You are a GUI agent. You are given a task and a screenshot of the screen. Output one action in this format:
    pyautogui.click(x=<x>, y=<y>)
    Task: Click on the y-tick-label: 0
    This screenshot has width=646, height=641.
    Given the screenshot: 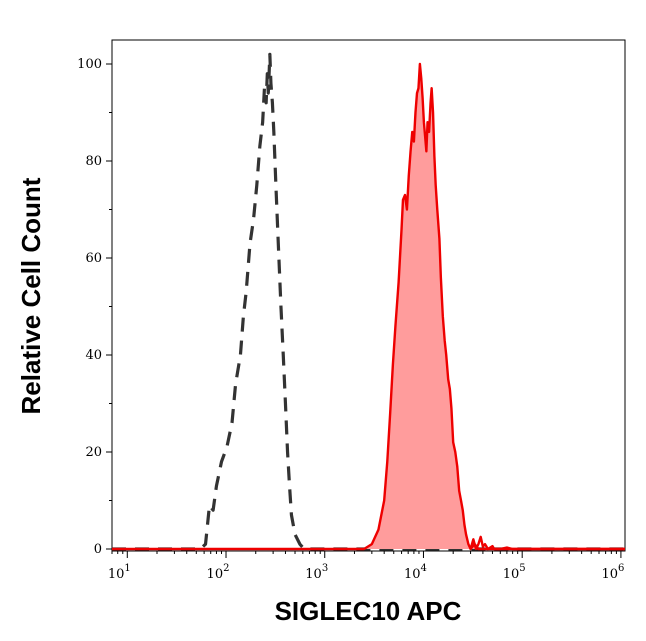 What is the action you would take?
    pyautogui.click(x=98, y=549)
    